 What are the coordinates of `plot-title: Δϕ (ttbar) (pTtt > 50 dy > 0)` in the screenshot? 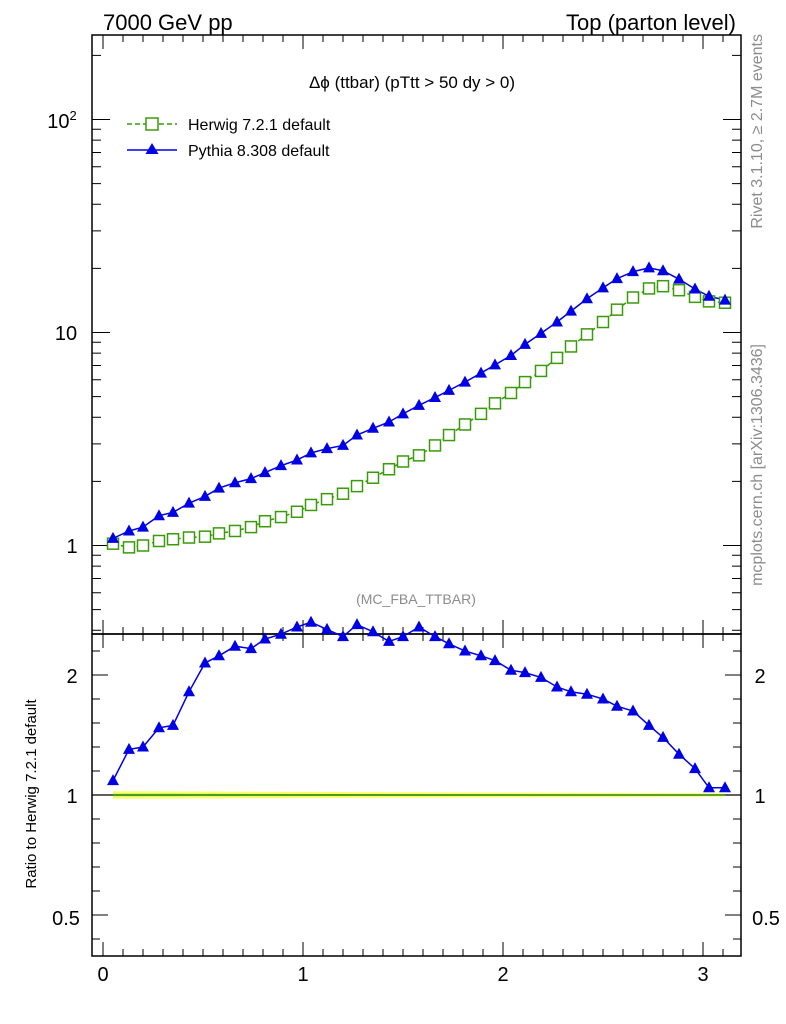 It's located at (412, 82).